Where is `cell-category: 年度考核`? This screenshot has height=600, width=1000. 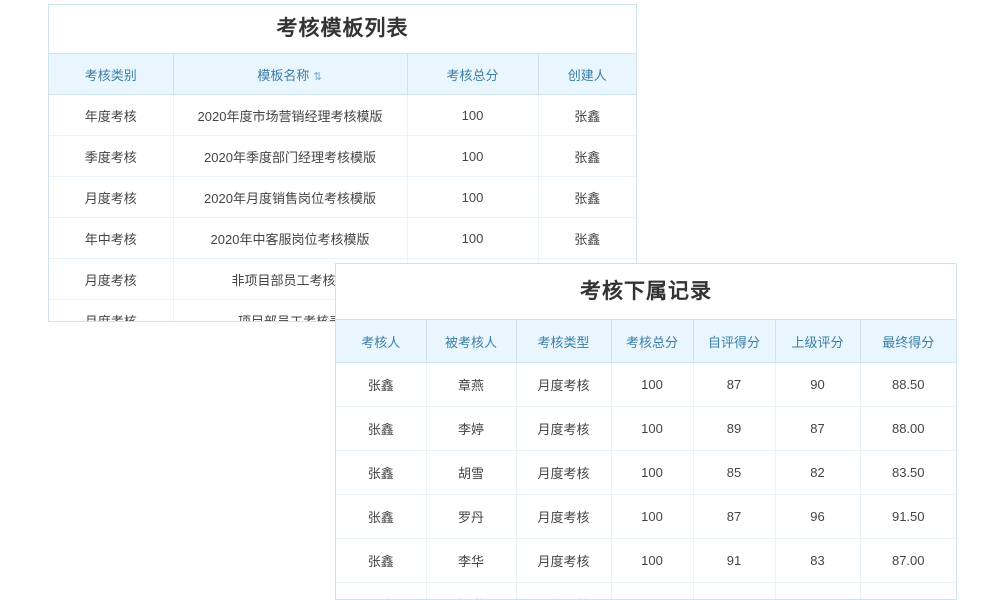
cell-category: 年度考核 is located at coordinates (111, 115).